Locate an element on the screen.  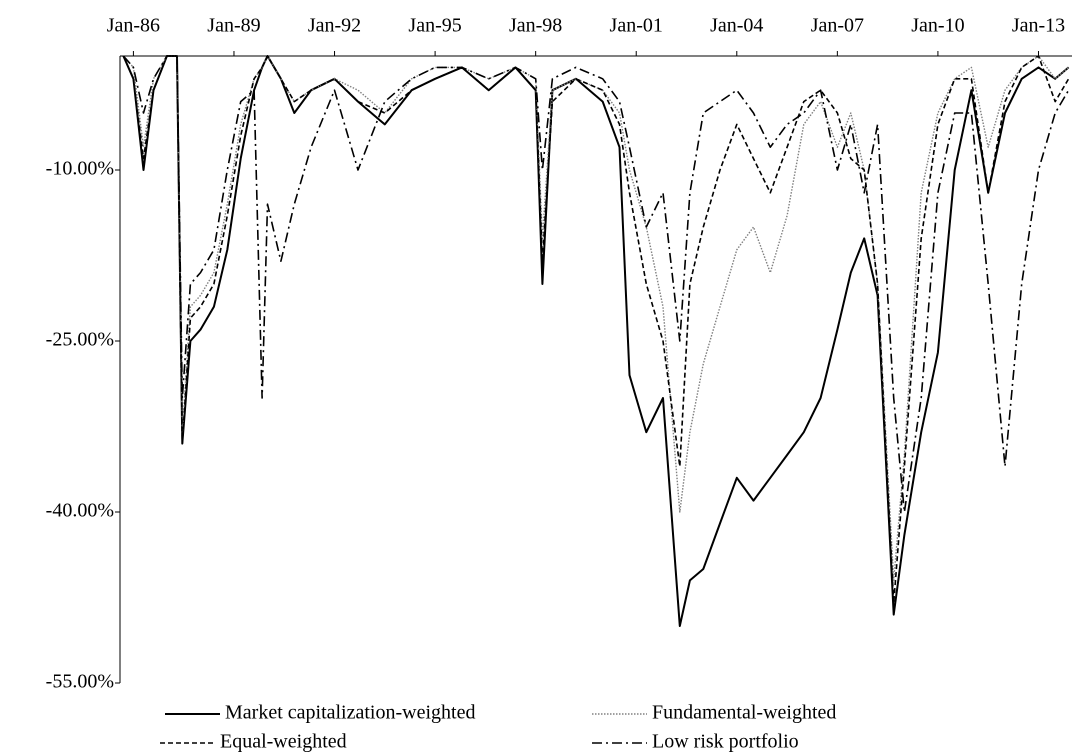
x-tick-label: Jan-86 is located at coordinates (133, 26).